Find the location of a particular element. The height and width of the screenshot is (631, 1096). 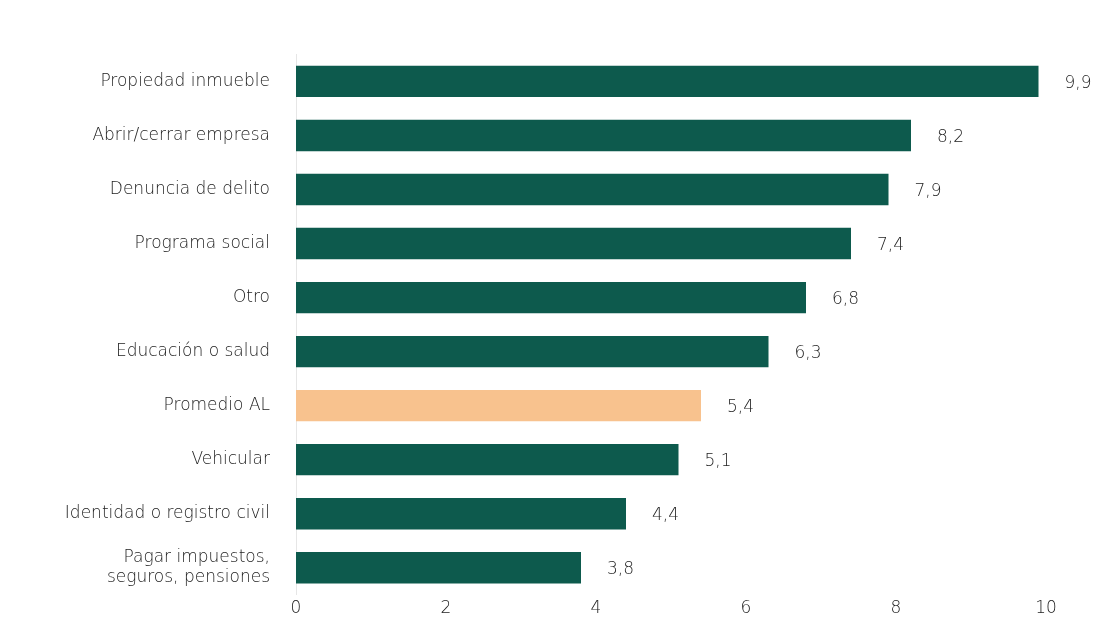

x-tick-label: 0 is located at coordinates (296, 607).